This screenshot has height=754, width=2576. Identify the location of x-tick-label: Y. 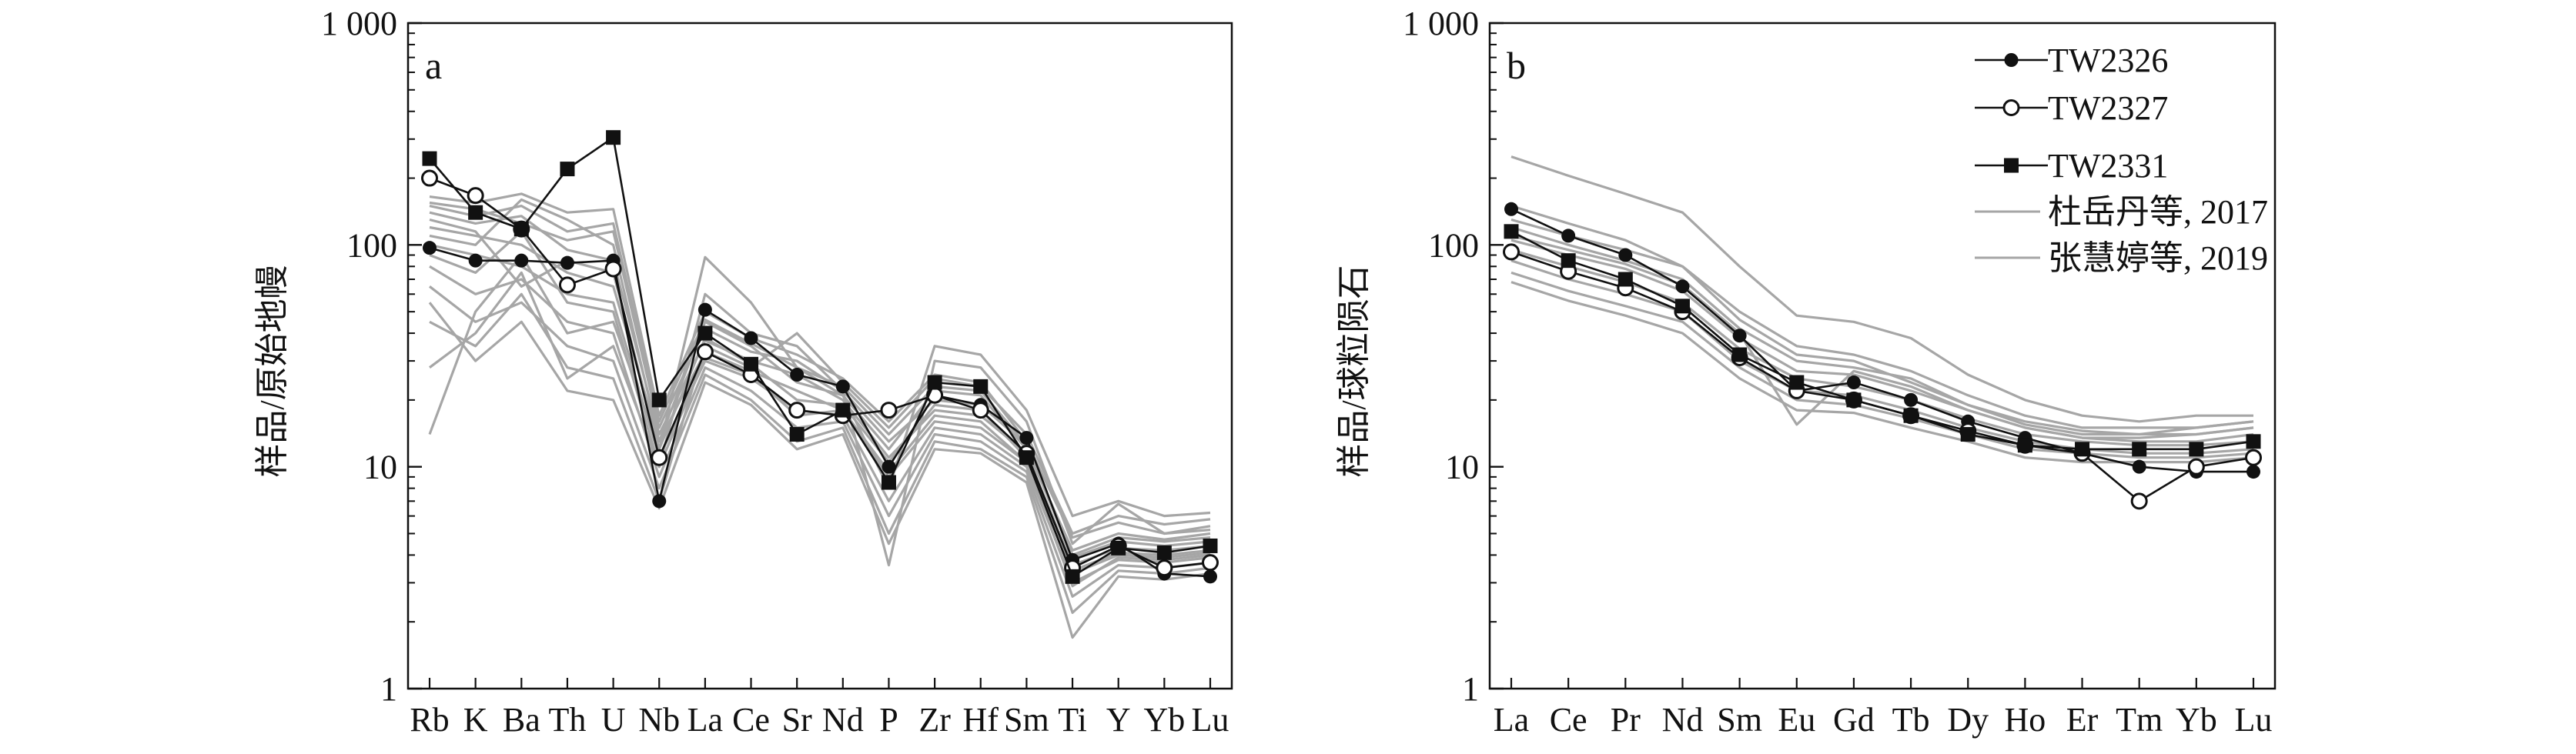
(1119, 720).